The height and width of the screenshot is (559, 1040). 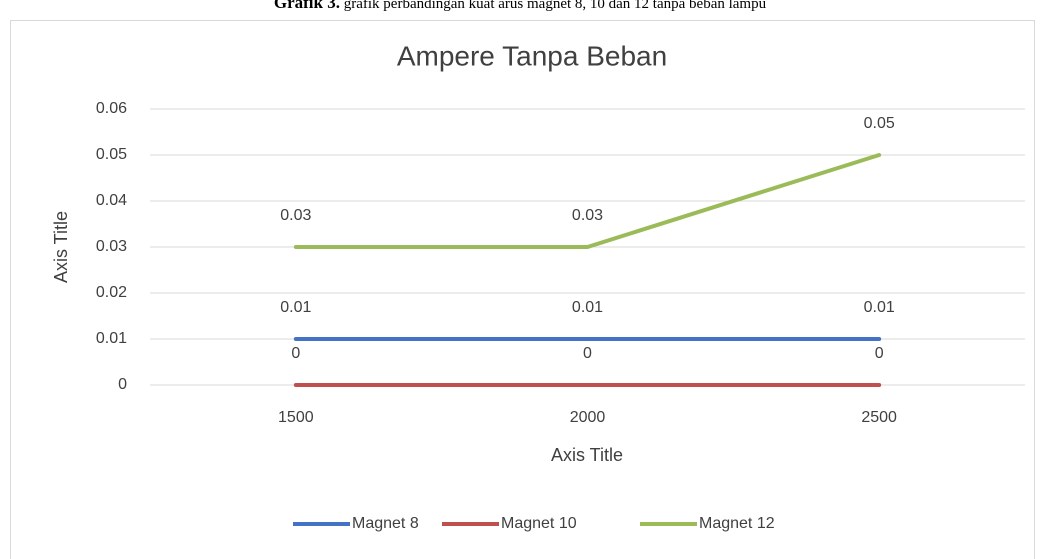 I want to click on caption-label: Grafik 3., so click(x=306, y=6).